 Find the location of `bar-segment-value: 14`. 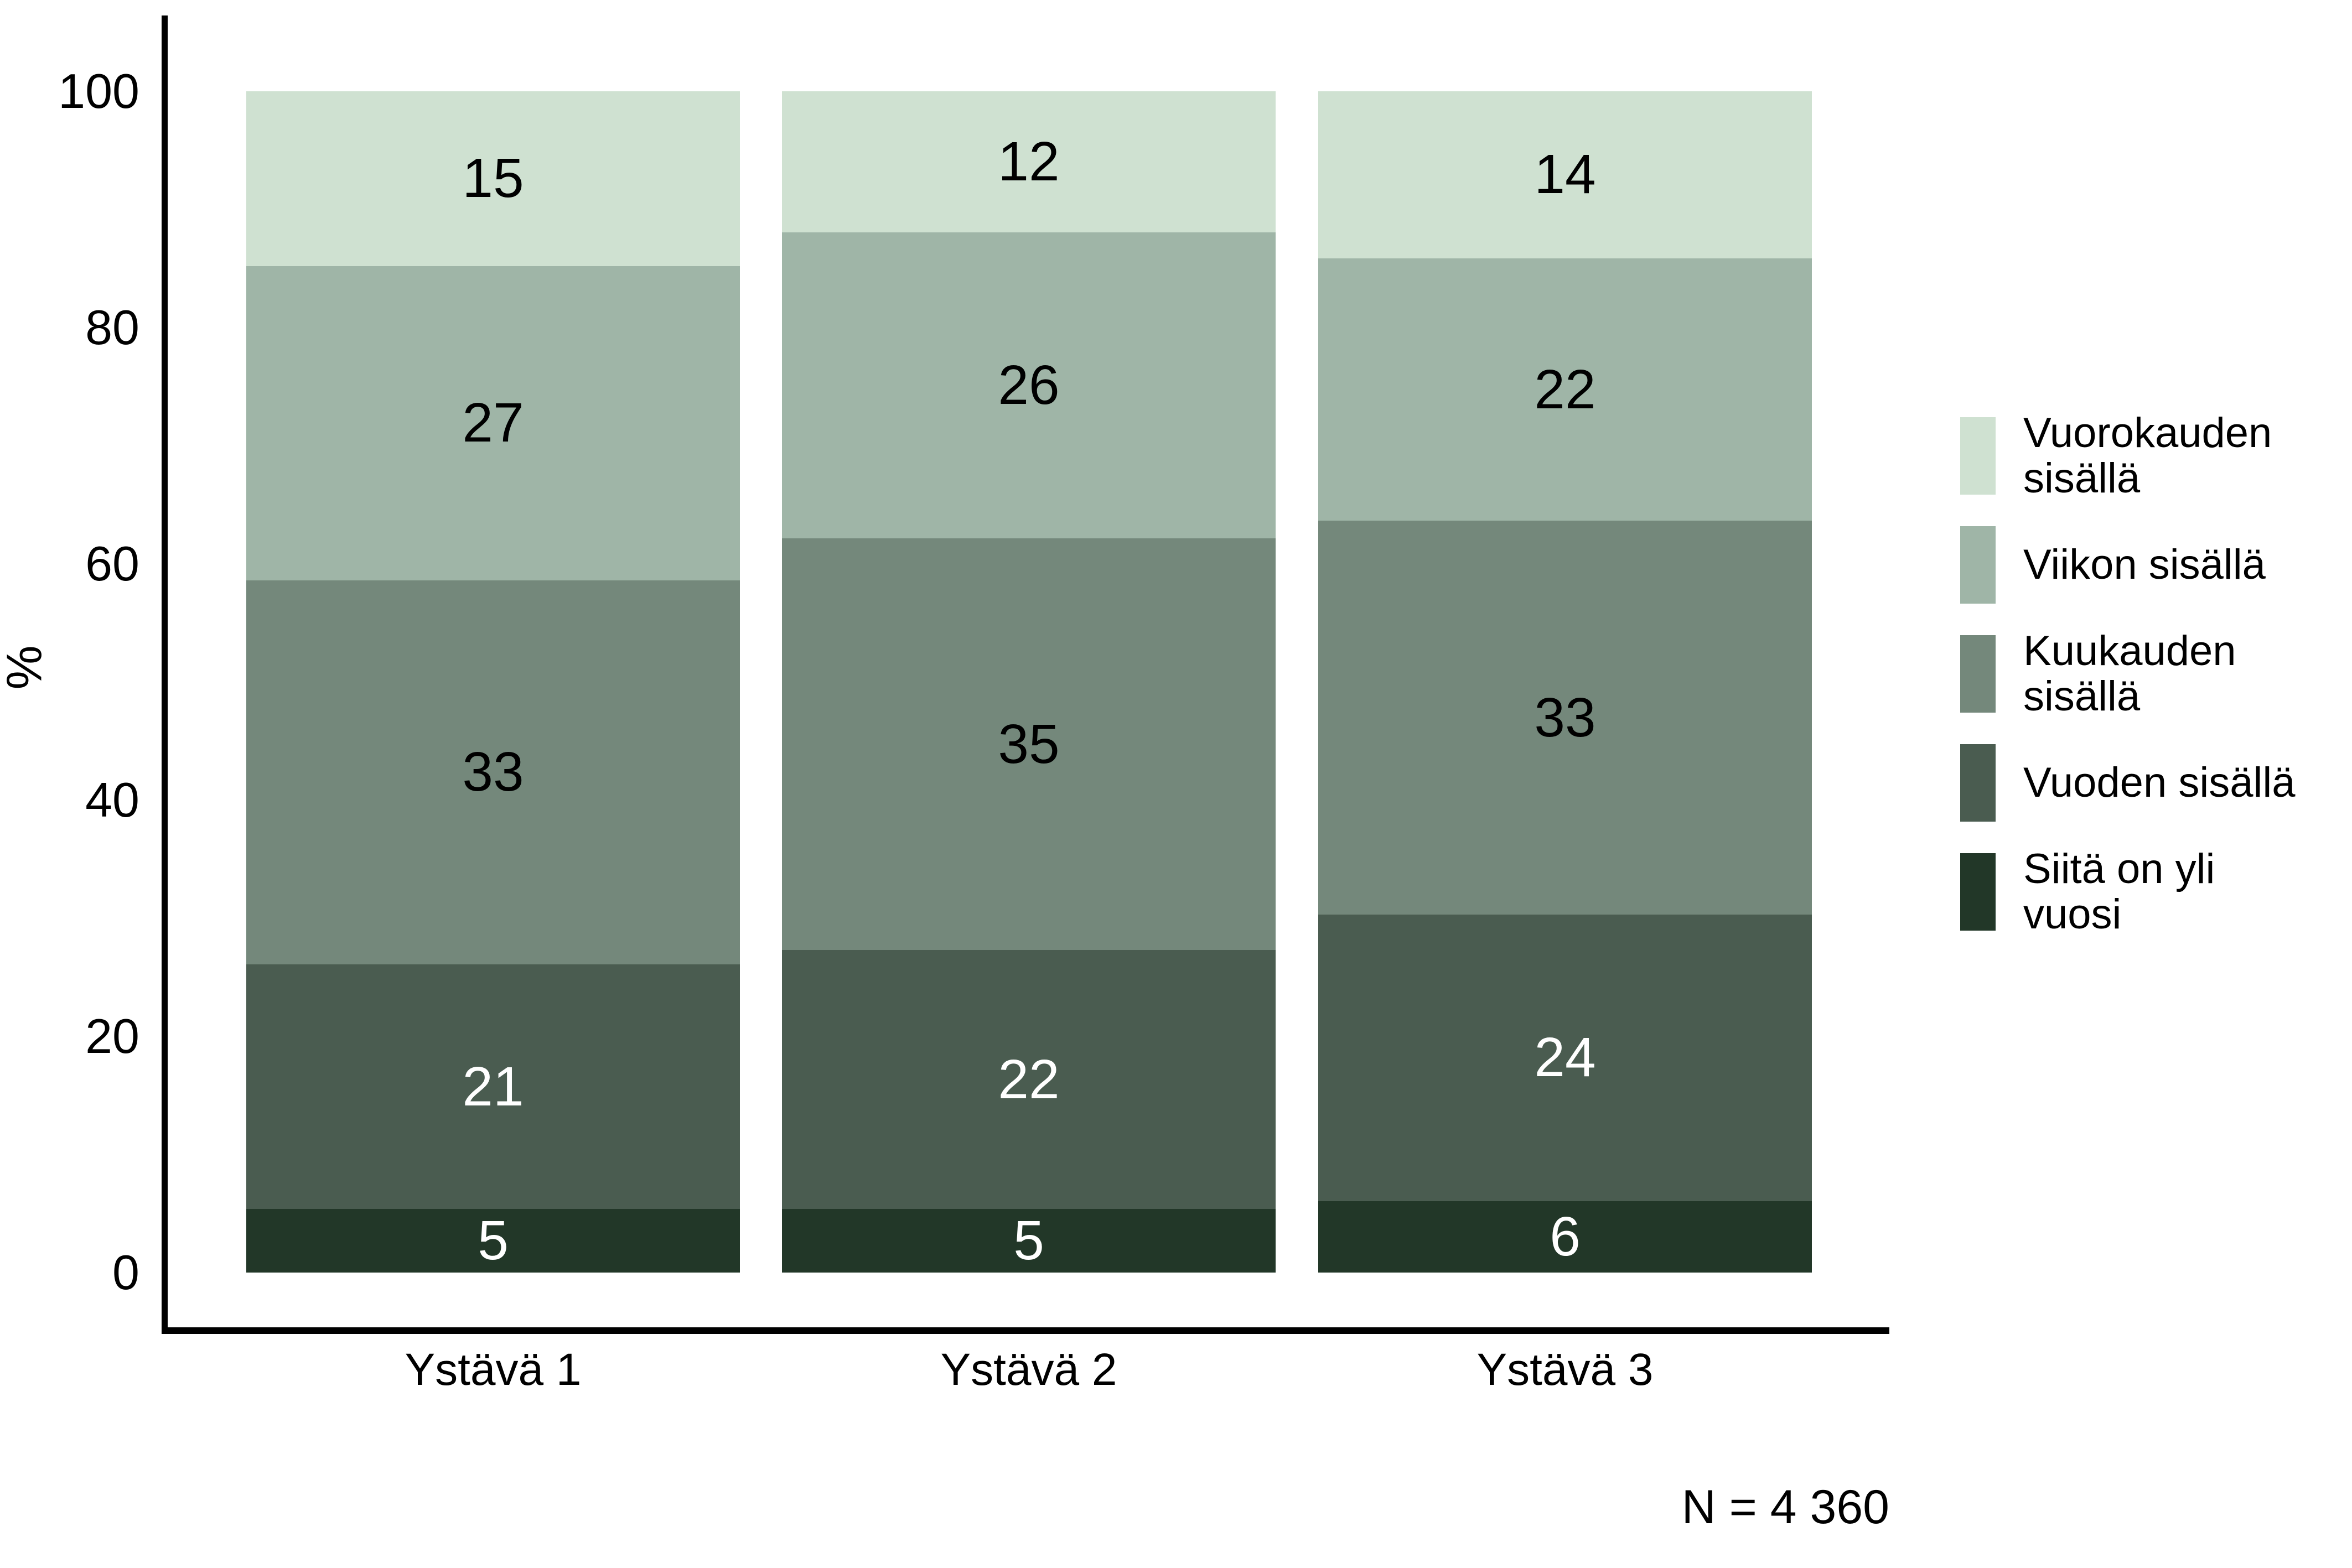

bar-segment-value: 14 is located at coordinates (1565, 174).